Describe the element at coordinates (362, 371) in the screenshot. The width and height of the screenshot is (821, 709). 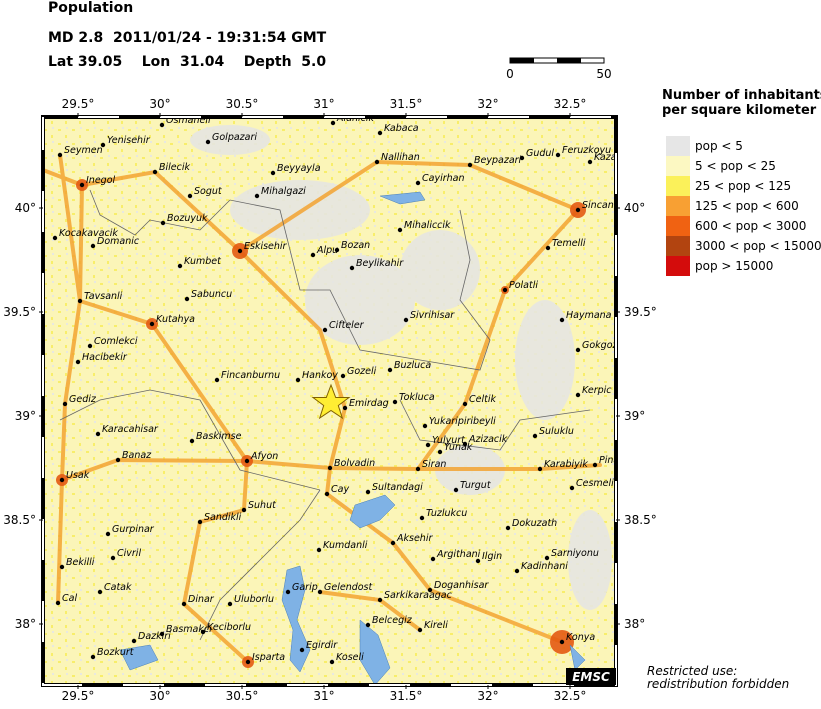
I see `city-label: Gozeli` at that location.